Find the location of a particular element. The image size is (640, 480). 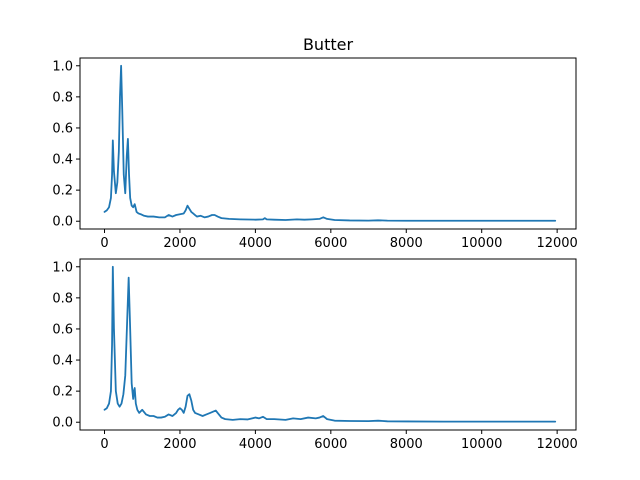

top-xtick-label: 2000 is located at coordinates (179, 243).